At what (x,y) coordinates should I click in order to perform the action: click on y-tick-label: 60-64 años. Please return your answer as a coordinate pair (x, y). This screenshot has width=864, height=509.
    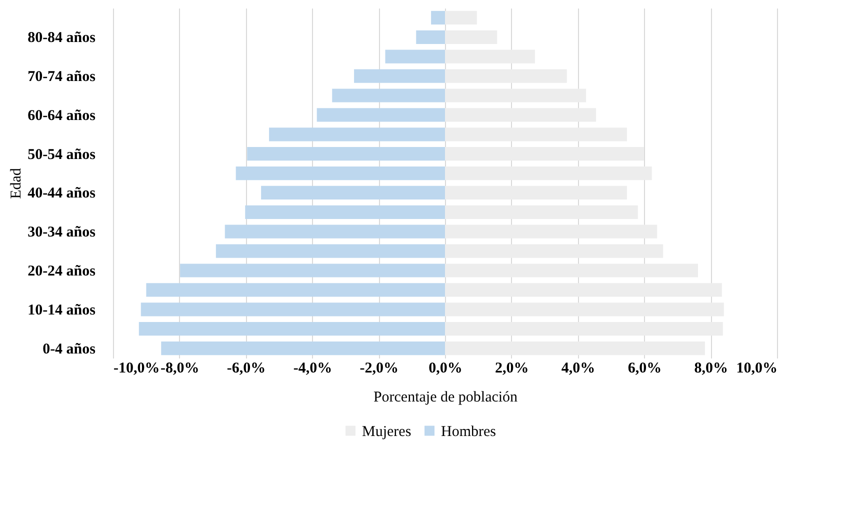
    Looking at the image, I should click on (62, 116).